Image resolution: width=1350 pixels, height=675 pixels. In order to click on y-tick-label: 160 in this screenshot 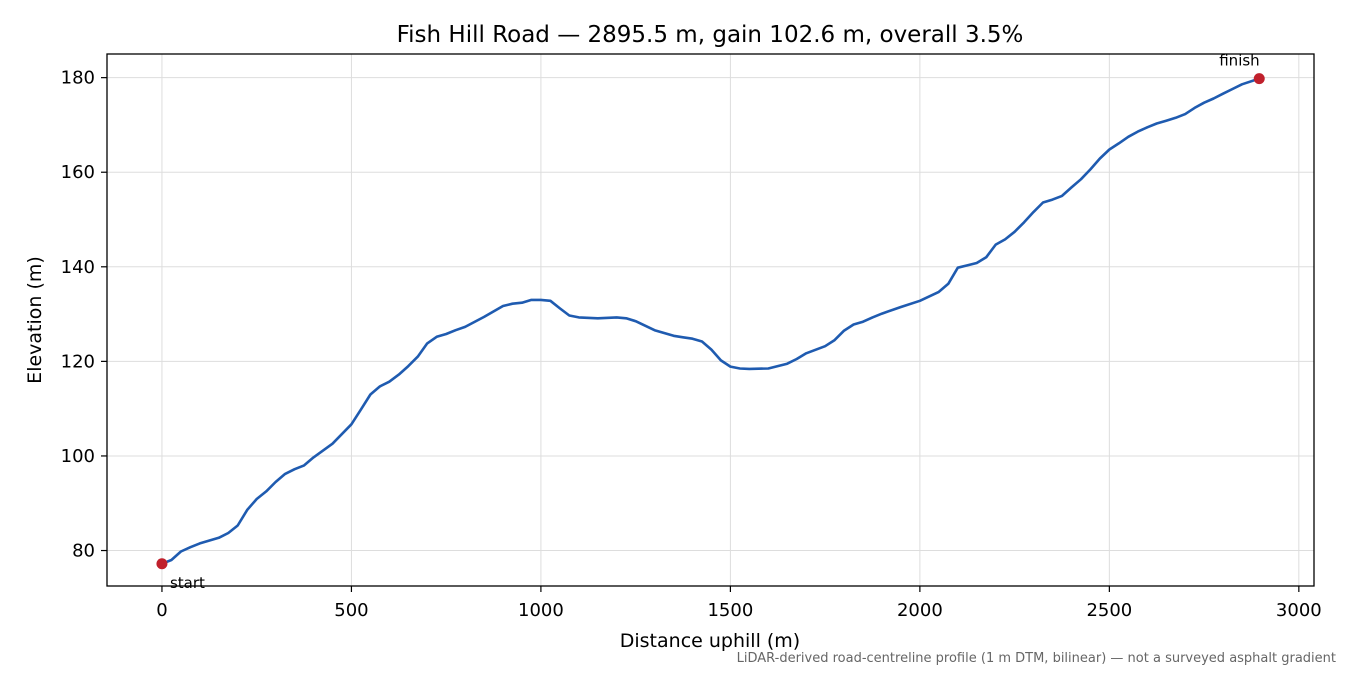, I will do `click(78, 172)`.